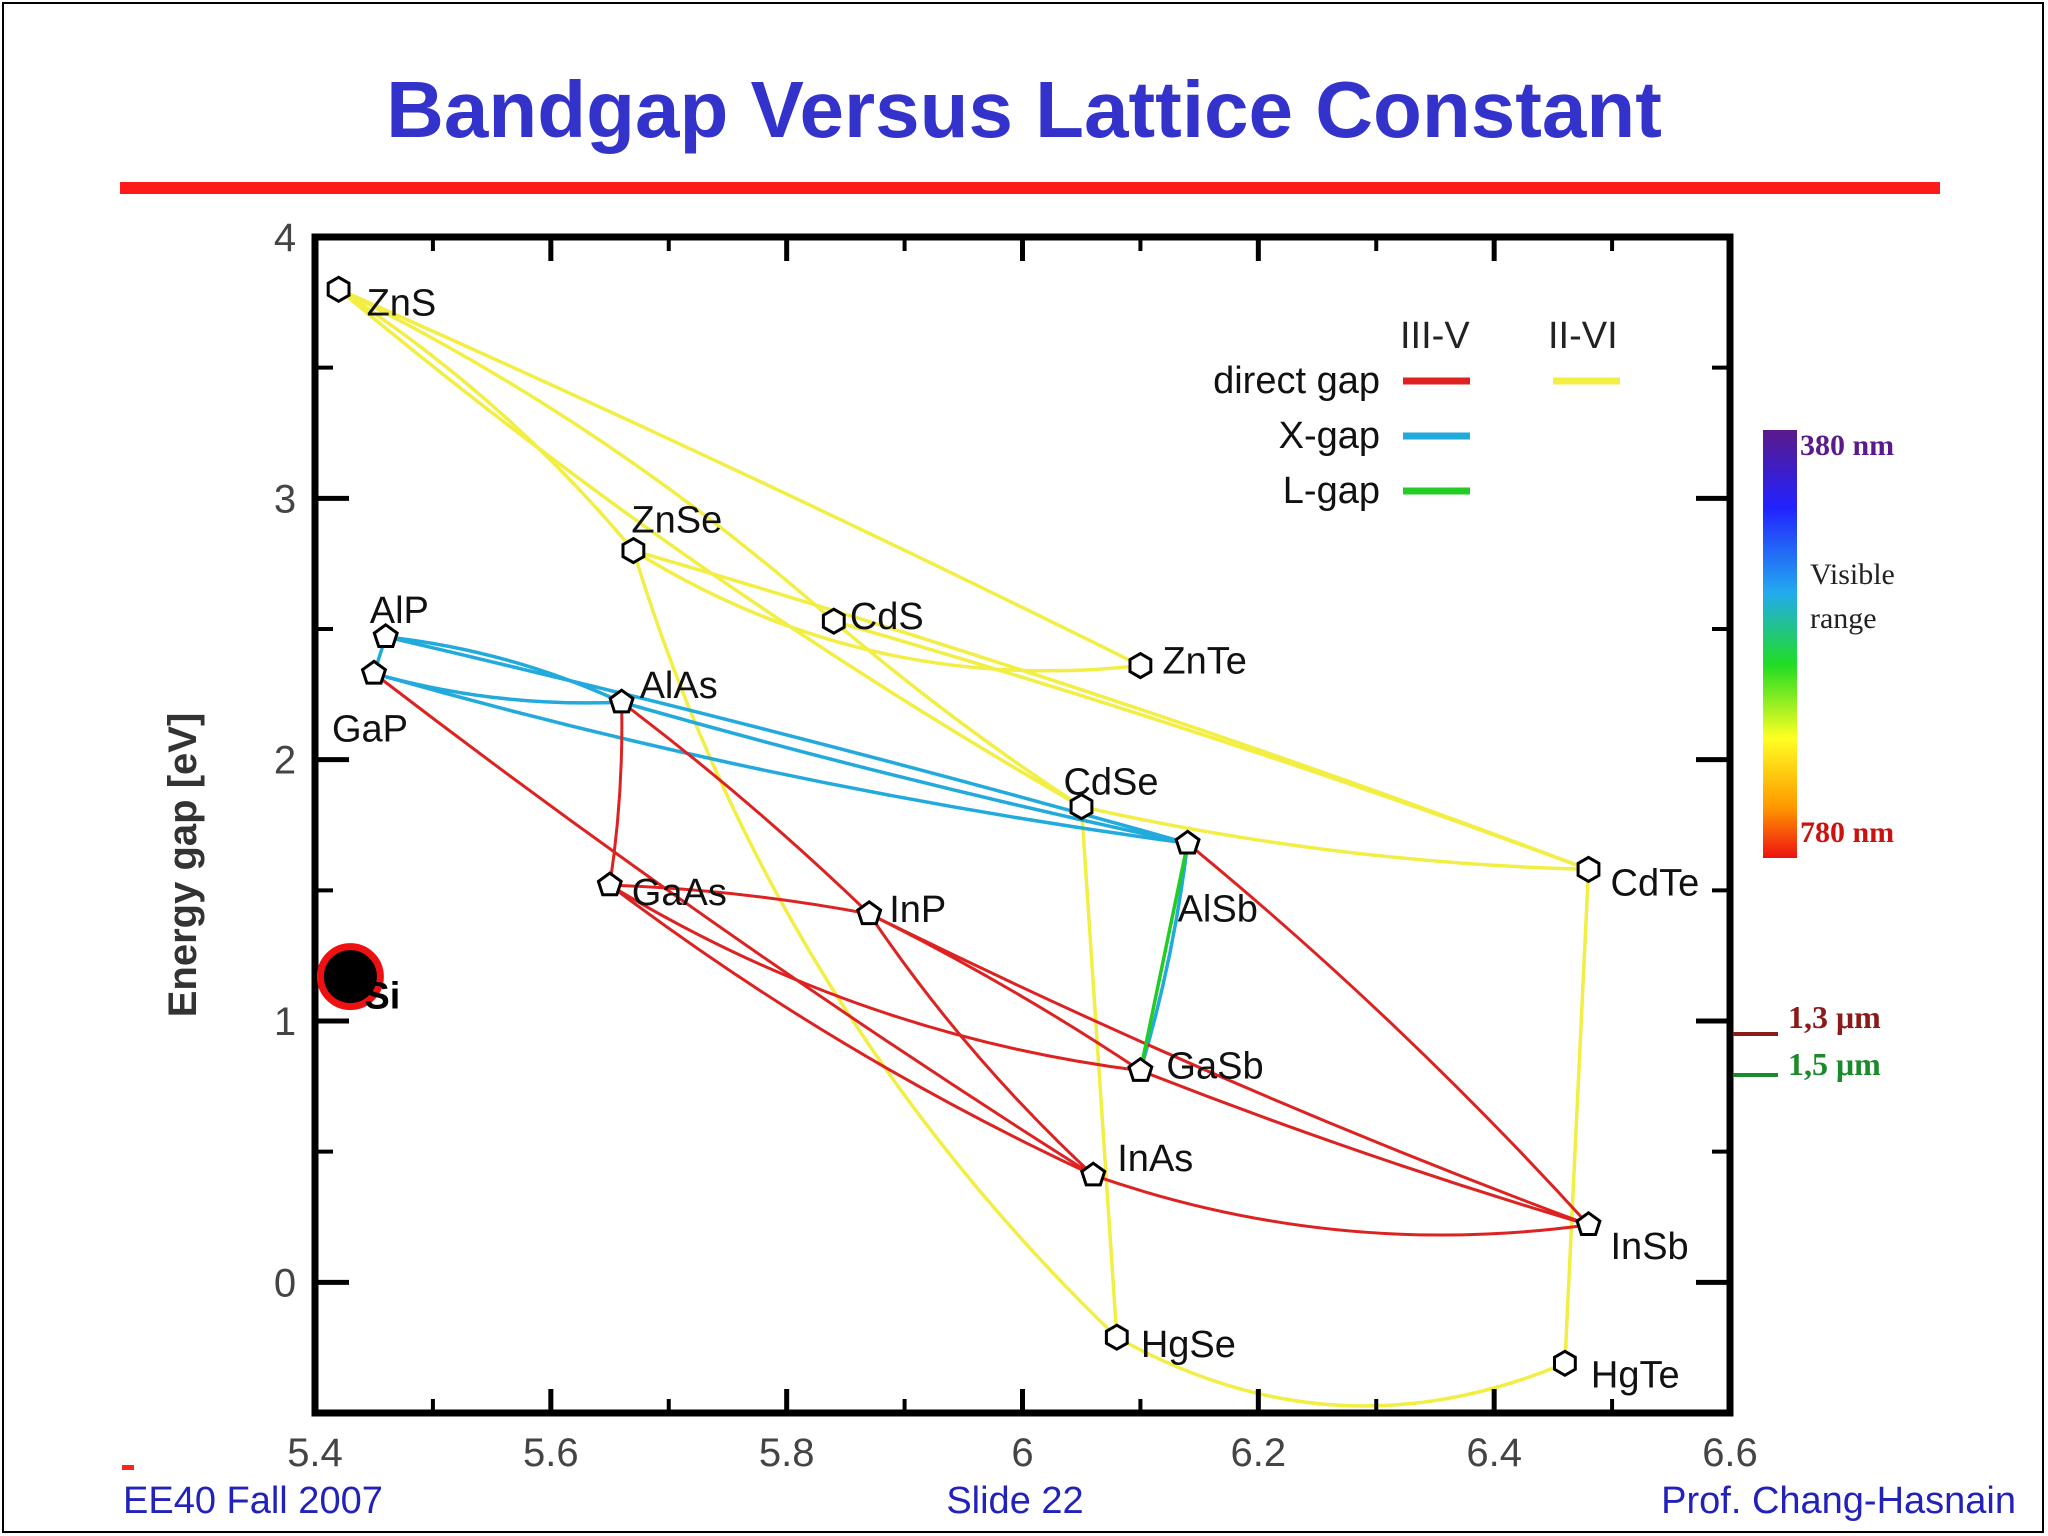 This screenshot has width=2048, height=1536. What do you see at coordinates (621, 701) in the screenshot?
I see `marker-alas` at bounding box center [621, 701].